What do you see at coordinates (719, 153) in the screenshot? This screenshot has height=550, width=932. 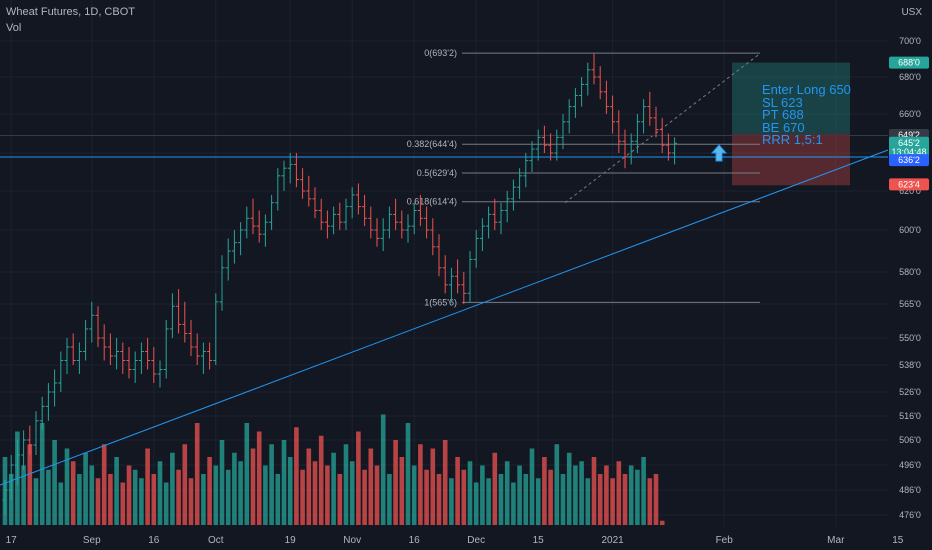 I see `arrow-up-icon` at bounding box center [719, 153].